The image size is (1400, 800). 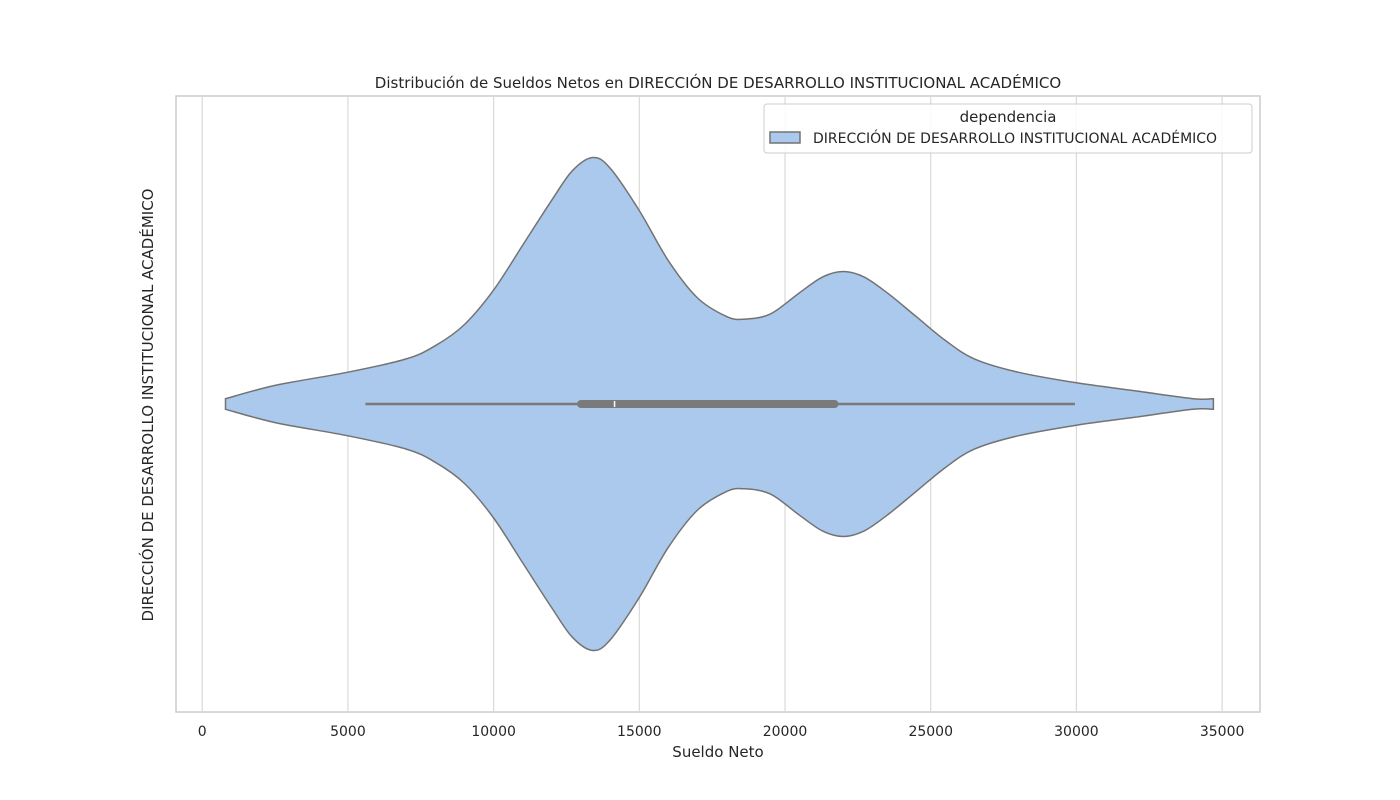 I want to click on x-tick-label: 0, so click(x=202, y=732).